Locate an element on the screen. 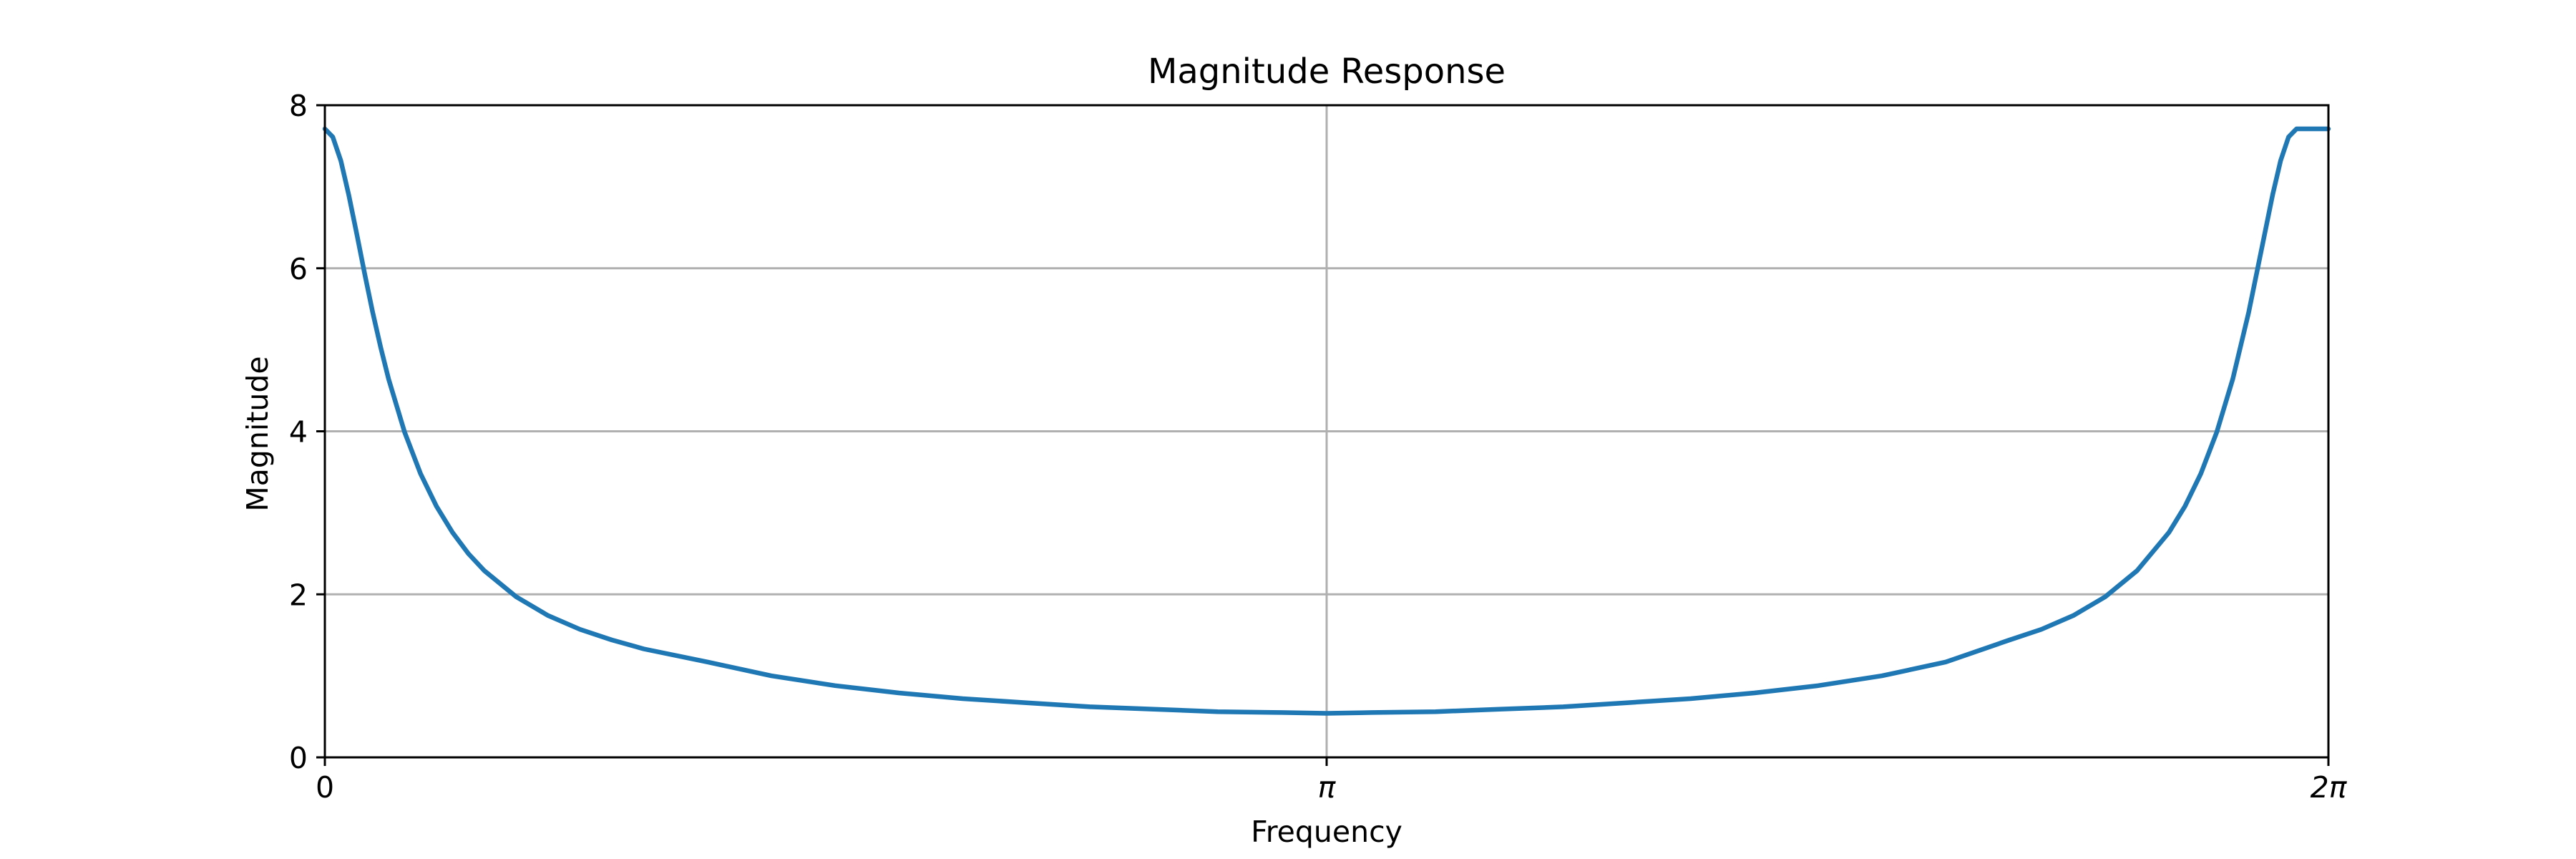 This screenshot has width=2576, height=859. x-axis-ticks: 0 π 2π is located at coordinates (1332, 781).